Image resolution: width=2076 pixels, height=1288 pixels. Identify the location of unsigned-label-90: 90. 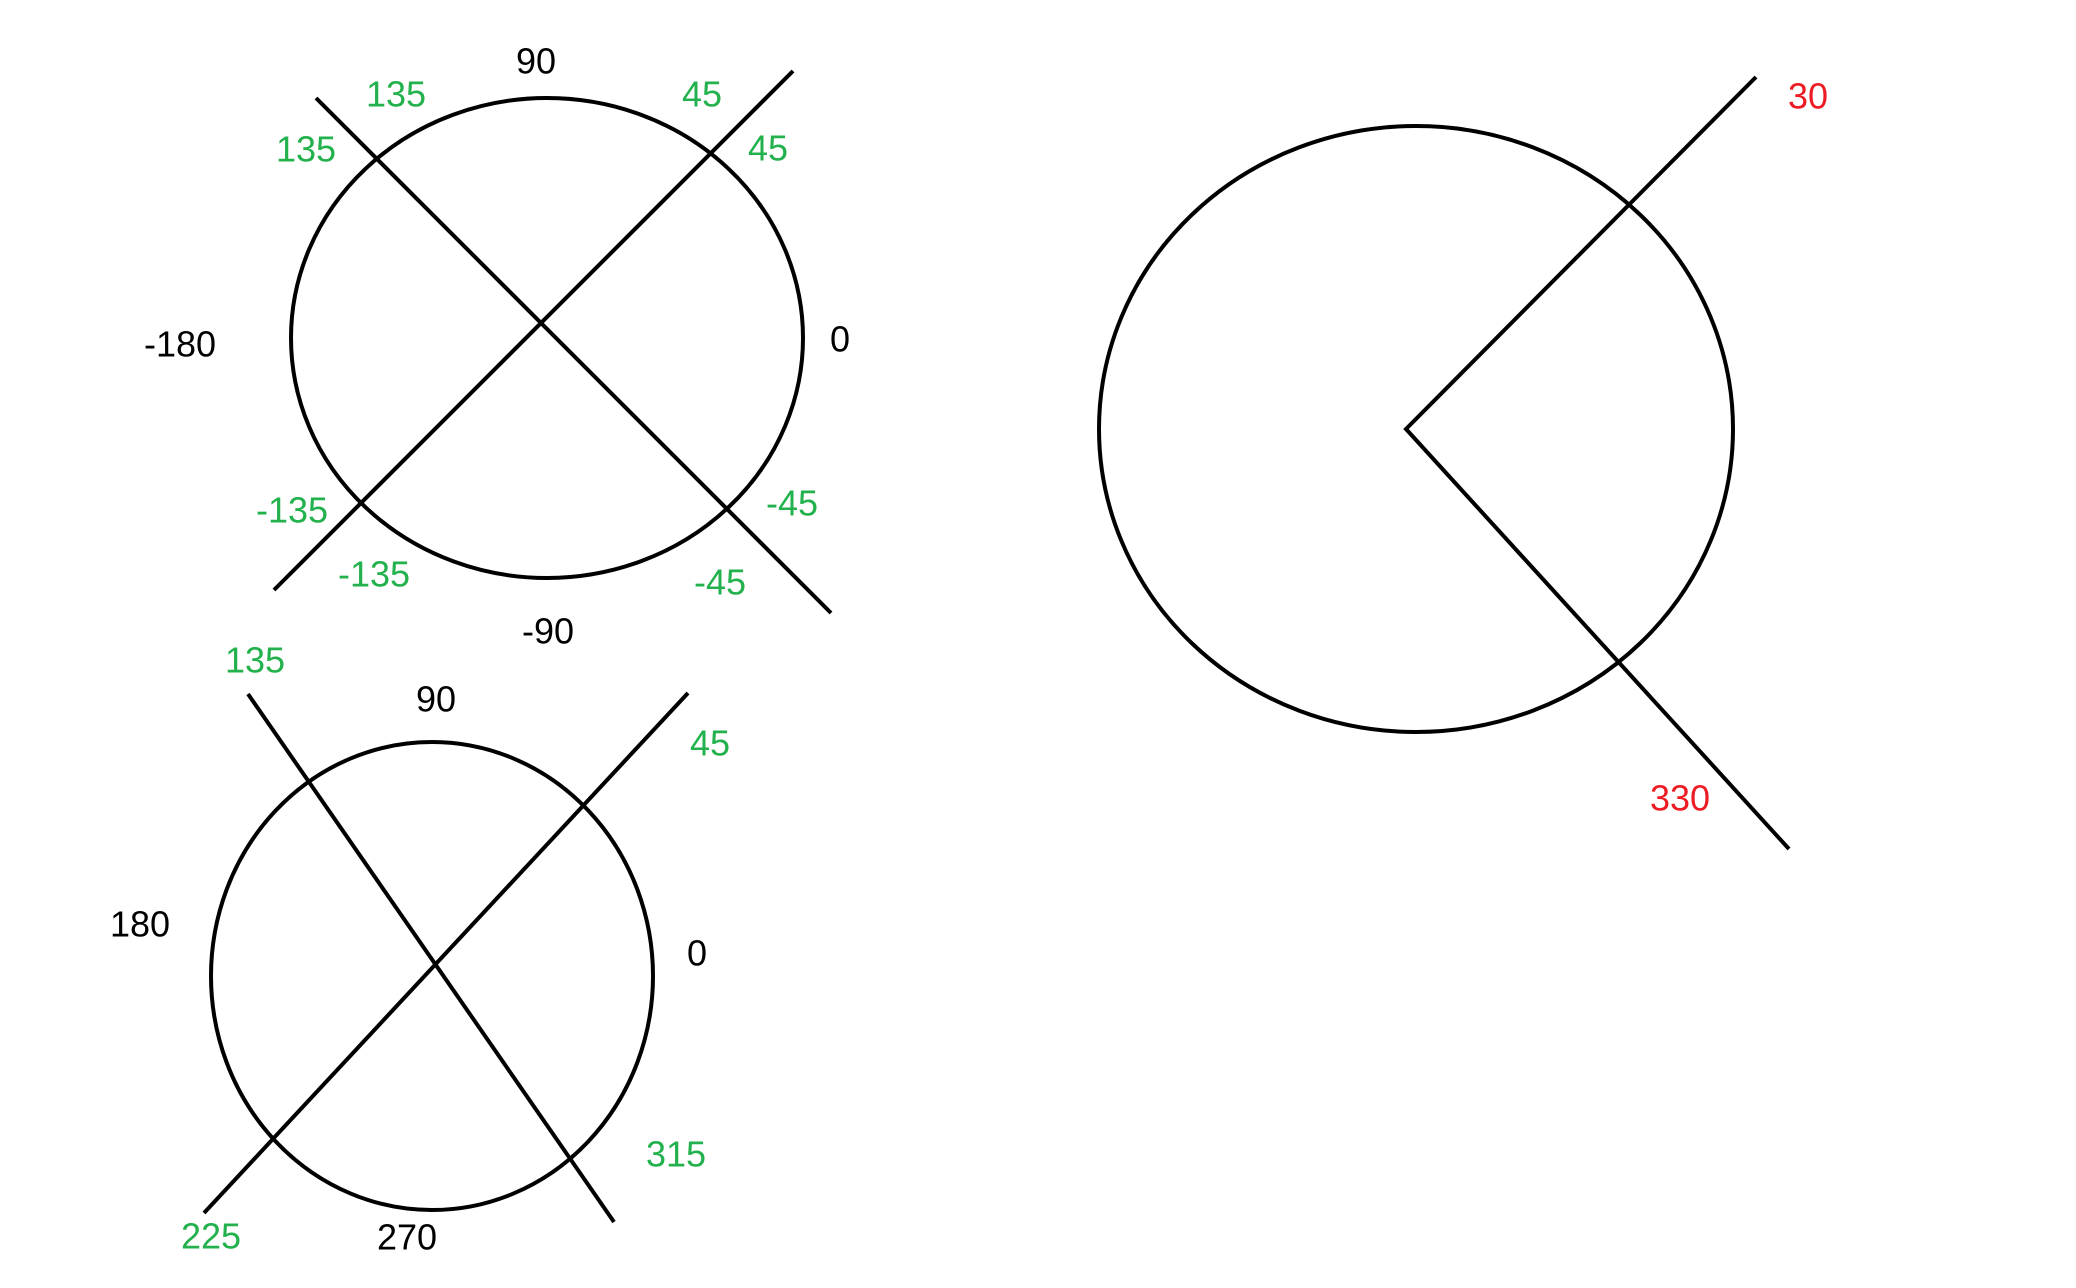
(436, 699).